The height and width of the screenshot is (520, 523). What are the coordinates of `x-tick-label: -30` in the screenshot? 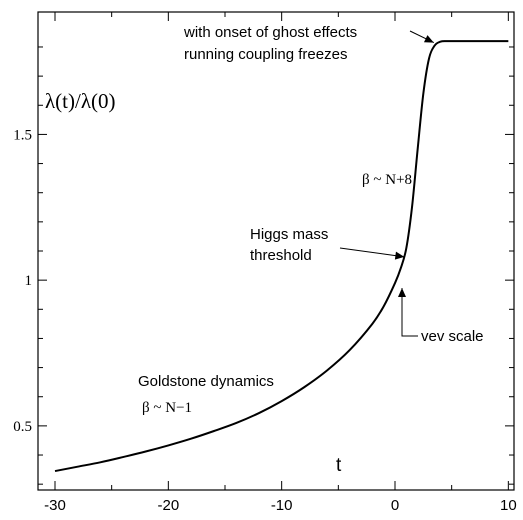 It's located at (55, 505).